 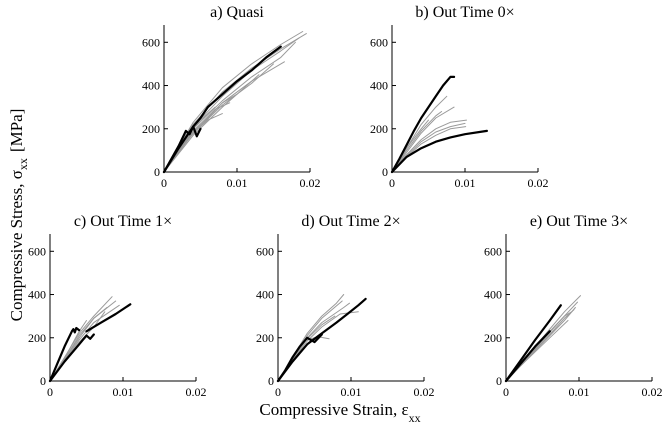 I want to click on y-axis-label: Compressive Stress, σxx [MPa], so click(x=18, y=215).